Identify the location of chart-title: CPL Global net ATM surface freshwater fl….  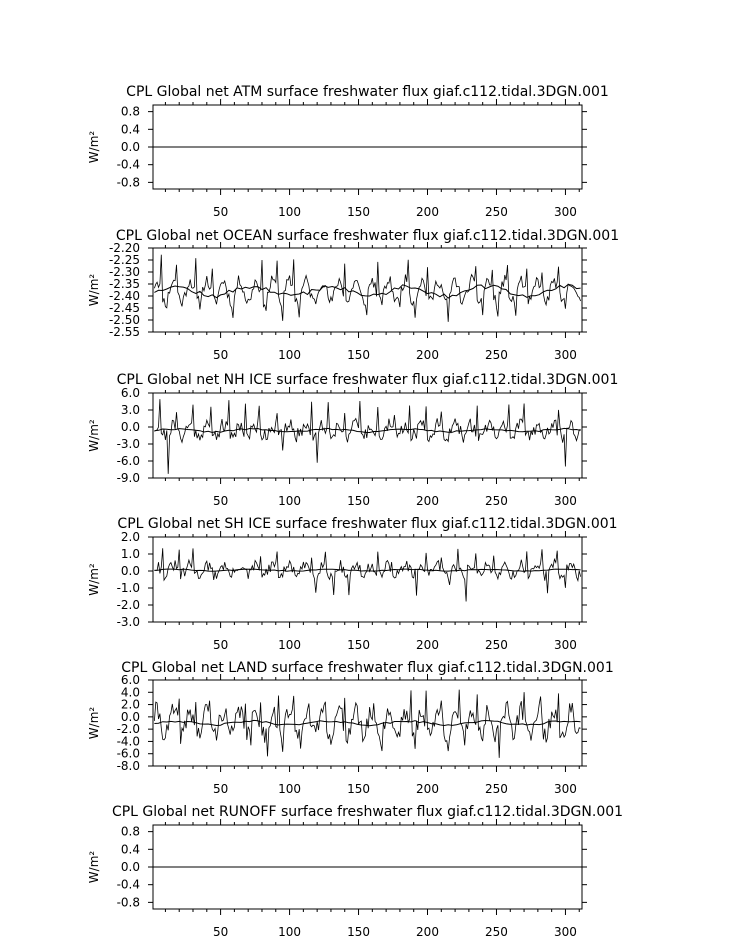
(367, 92).